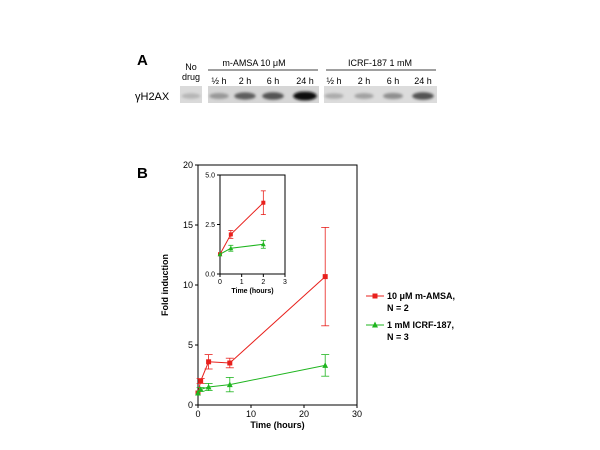 This screenshot has width=600, height=450. I want to click on main-x-tick-label: 20, so click(304, 414).